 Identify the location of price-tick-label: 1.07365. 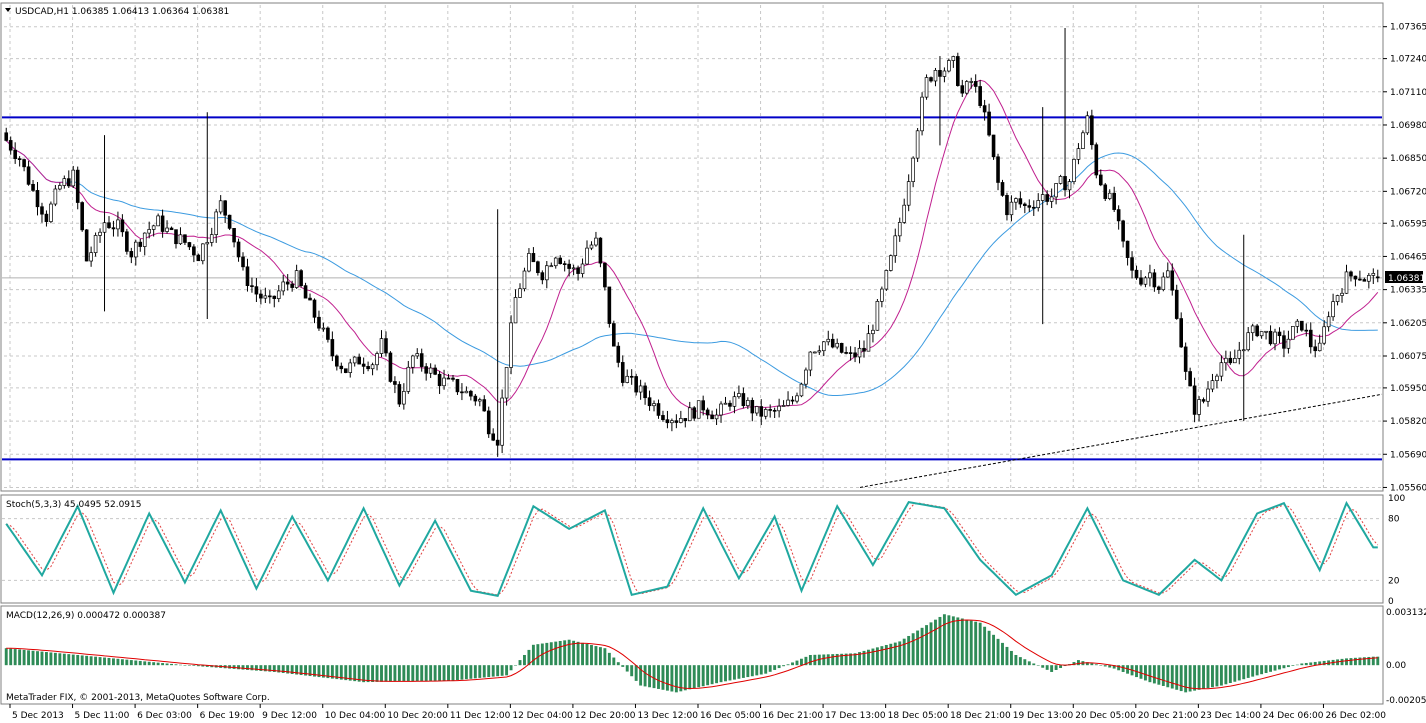
(1408, 28).